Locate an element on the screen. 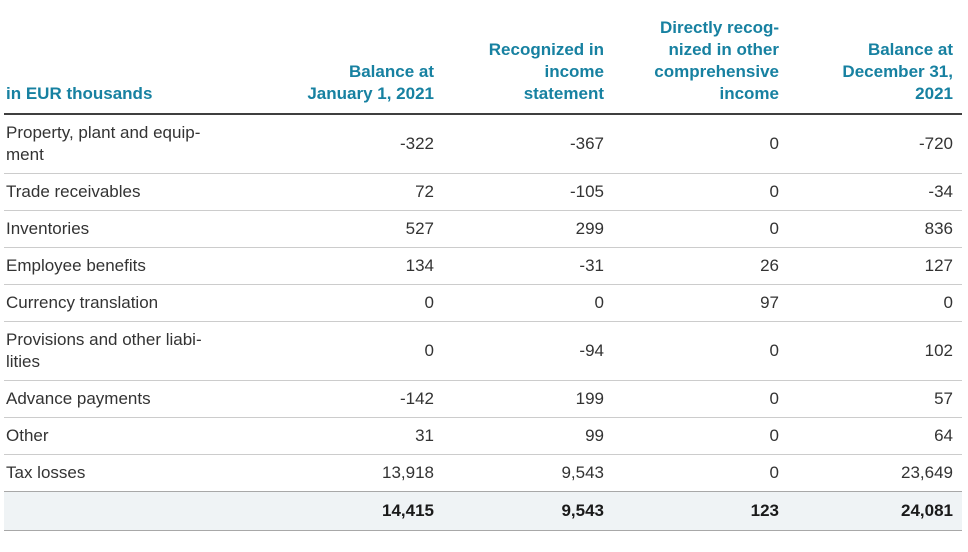  row-label: Other is located at coordinates (130, 436).